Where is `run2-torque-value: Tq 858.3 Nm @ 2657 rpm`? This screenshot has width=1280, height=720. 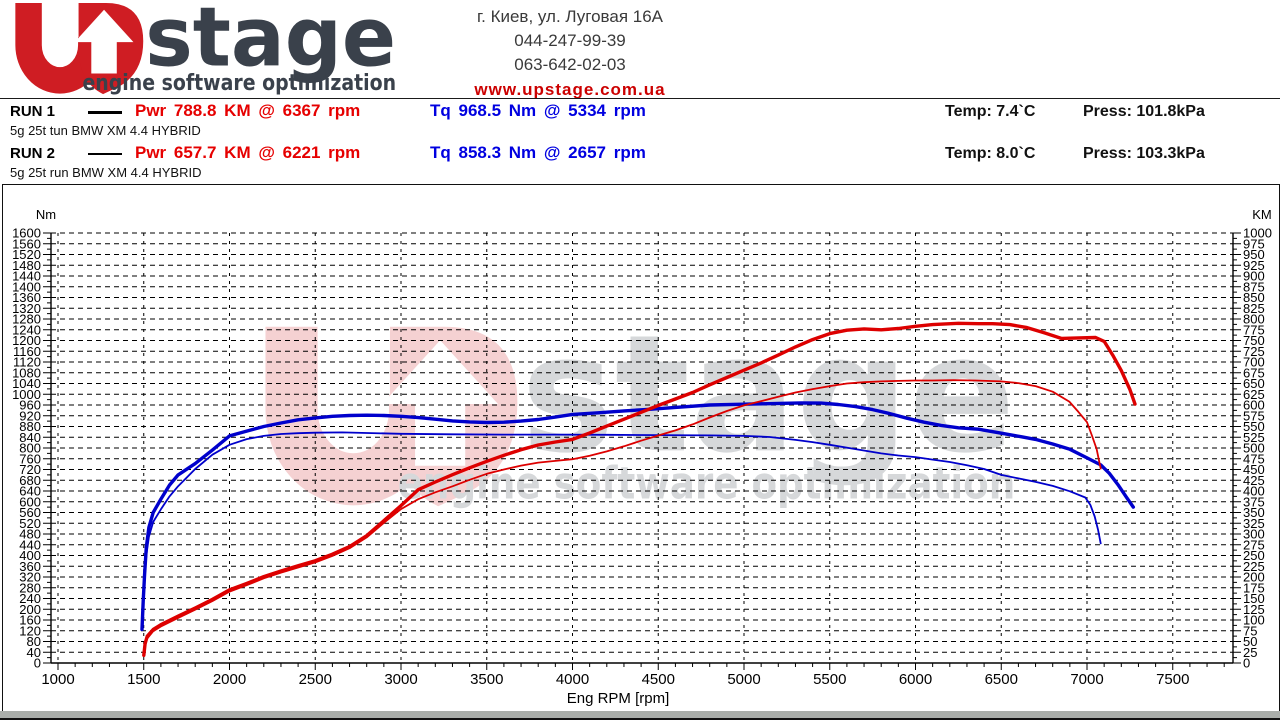
run2-torque-value: Tq 858.3 Nm @ 2657 rpm is located at coordinates (538, 152).